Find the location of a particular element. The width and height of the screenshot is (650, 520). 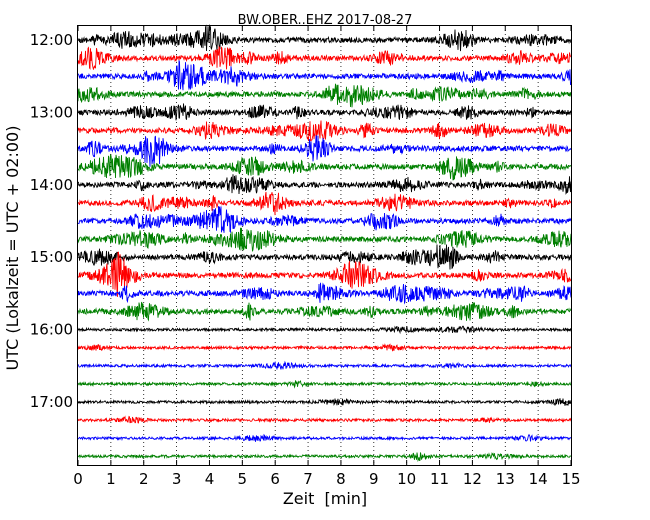

x-tick-label: 5 is located at coordinates (243, 479).